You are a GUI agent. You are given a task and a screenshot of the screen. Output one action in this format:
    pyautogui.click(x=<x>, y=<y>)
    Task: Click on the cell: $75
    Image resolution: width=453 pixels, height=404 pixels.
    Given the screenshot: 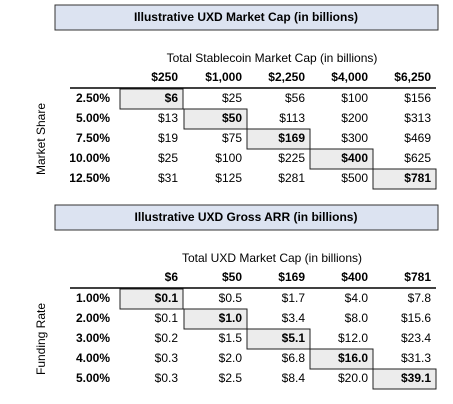 What is the action you would take?
    pyautogui.click(x=232, y=138)
    